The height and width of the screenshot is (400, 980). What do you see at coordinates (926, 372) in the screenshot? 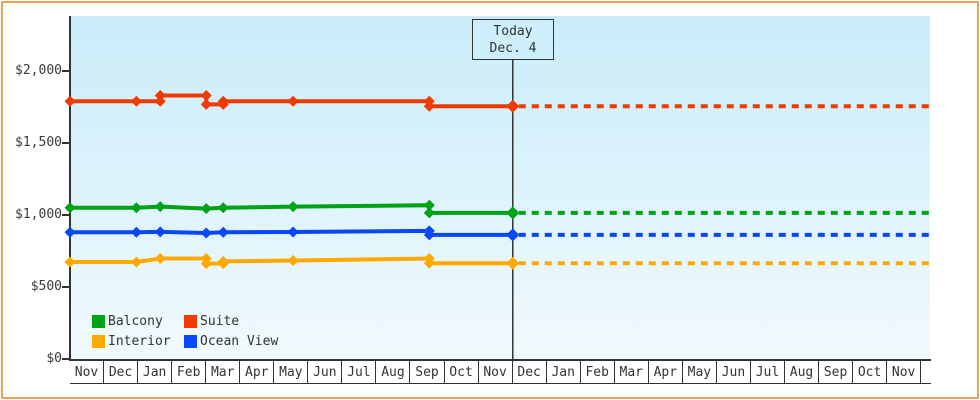
I see `x-axis-month-cell` at bounding box center [926, 372].